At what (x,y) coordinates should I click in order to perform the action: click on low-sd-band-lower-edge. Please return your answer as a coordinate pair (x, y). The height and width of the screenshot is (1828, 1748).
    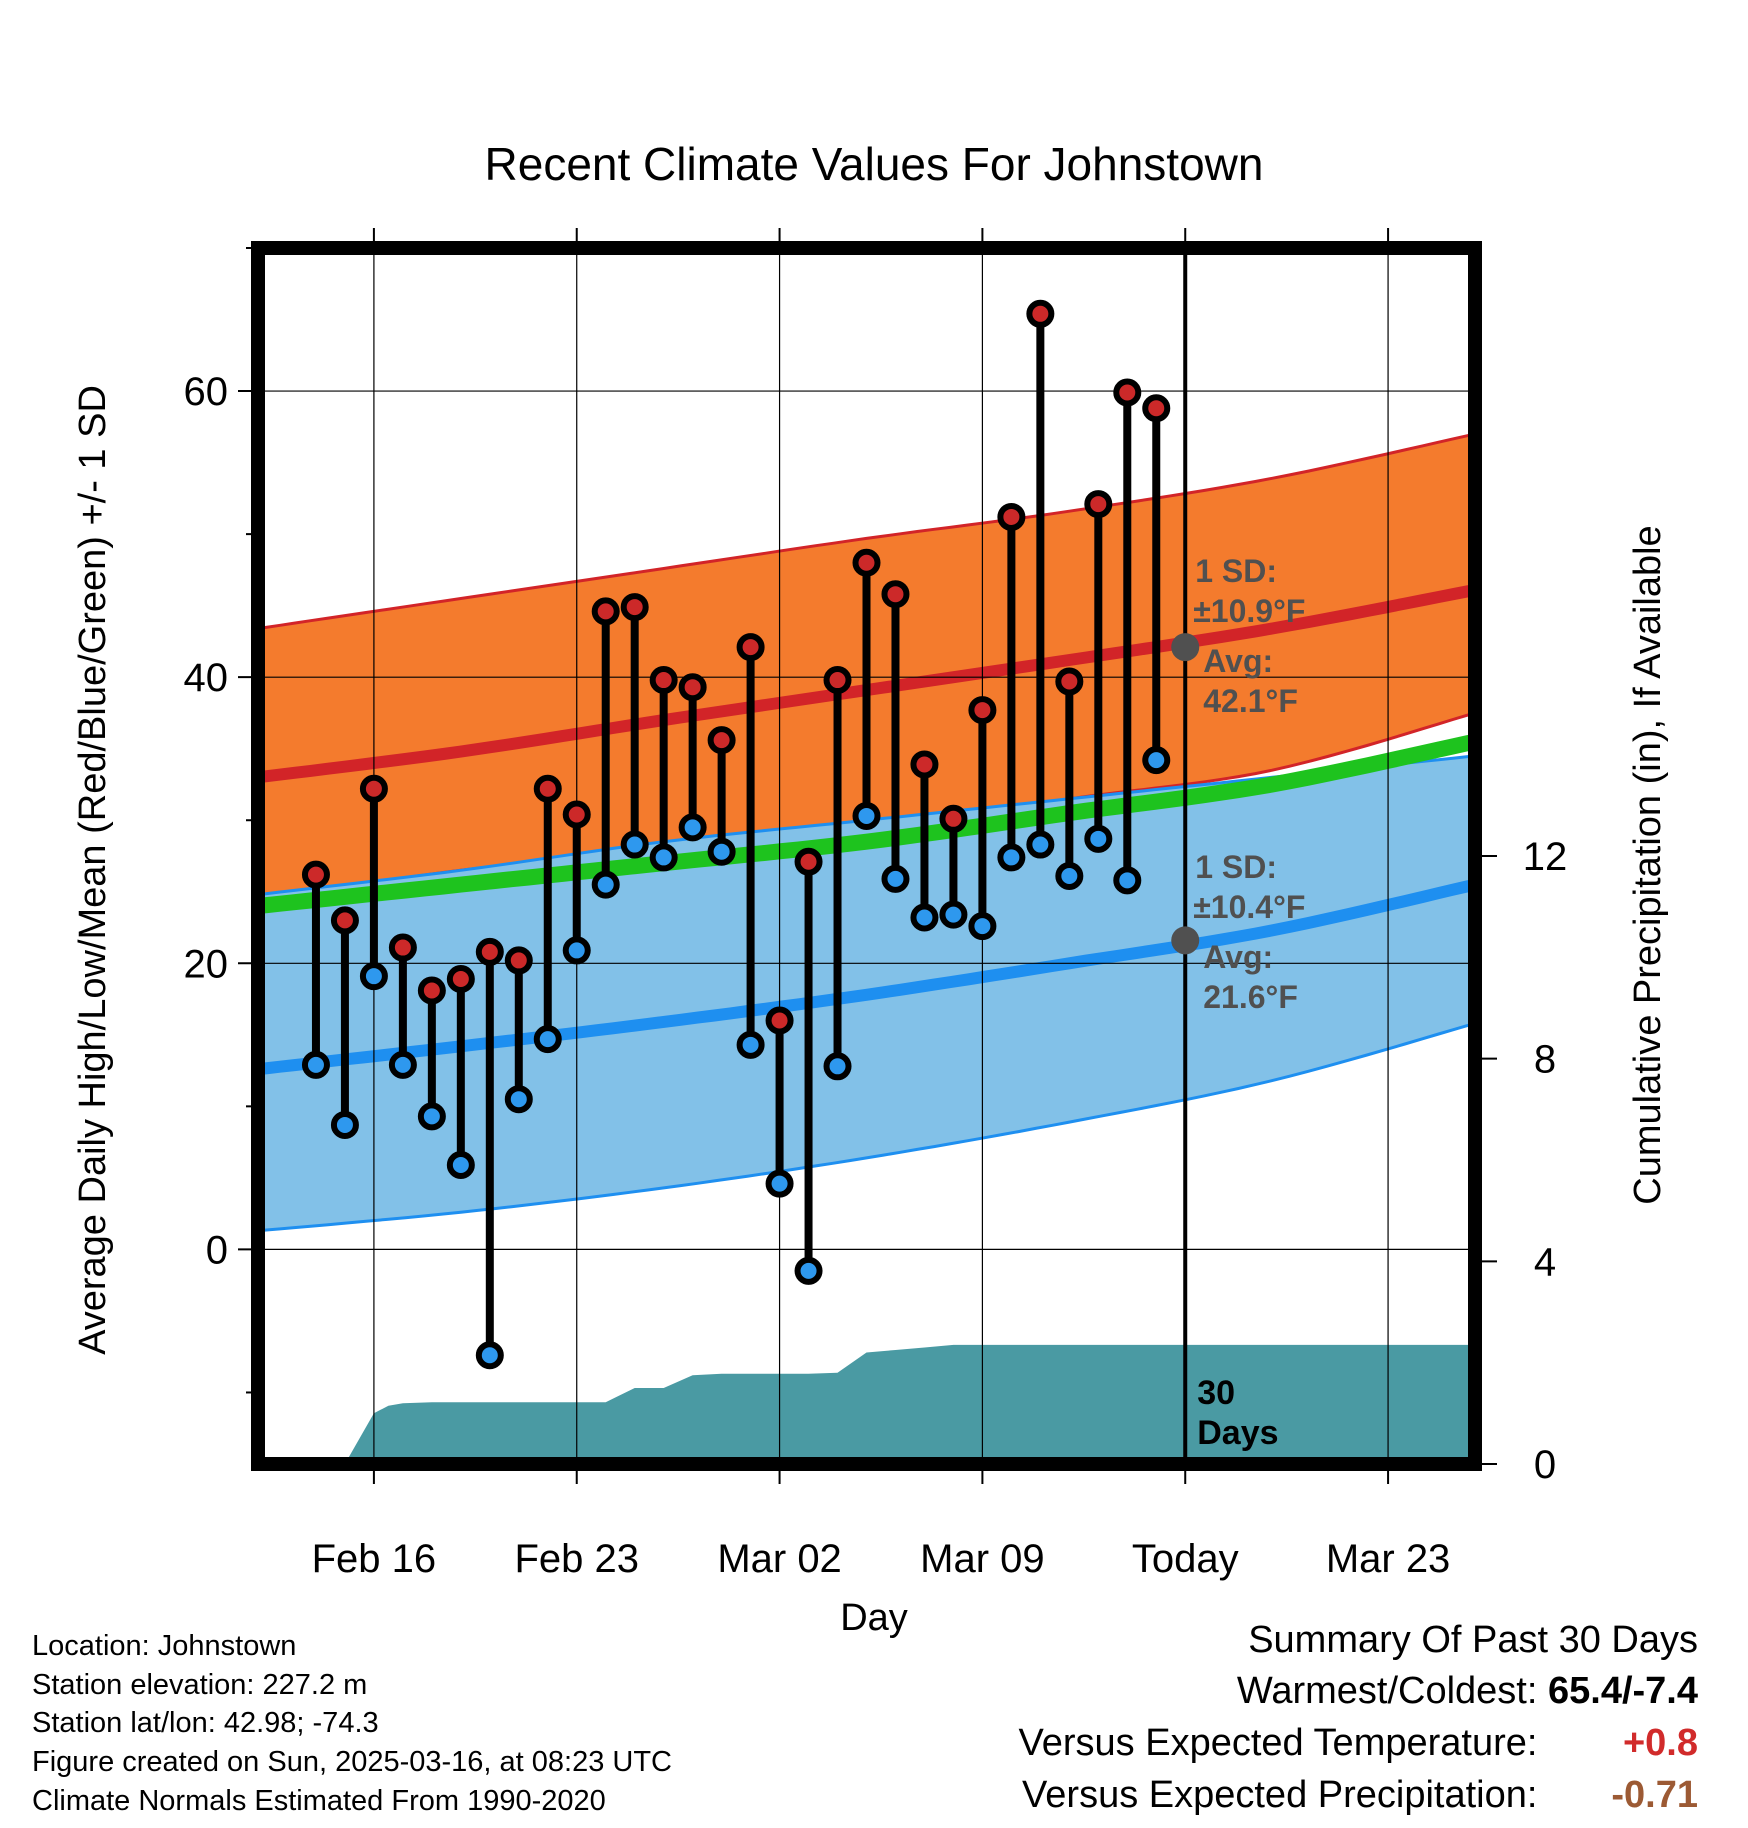
    Looking at the image, I should click on (866, 1127).